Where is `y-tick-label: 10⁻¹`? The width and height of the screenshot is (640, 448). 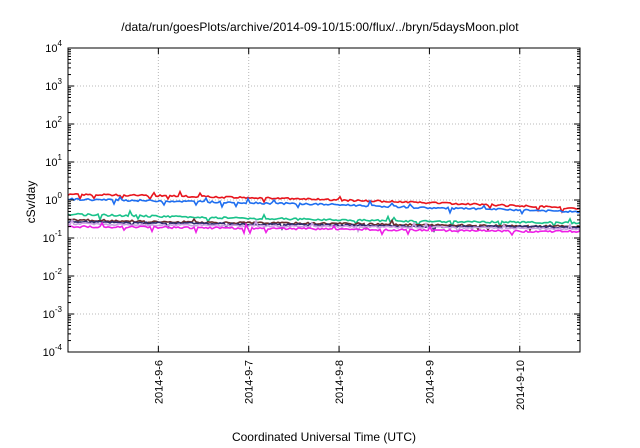 y-tick-label: 10⁻¹ is located at coordinates (53, 237).